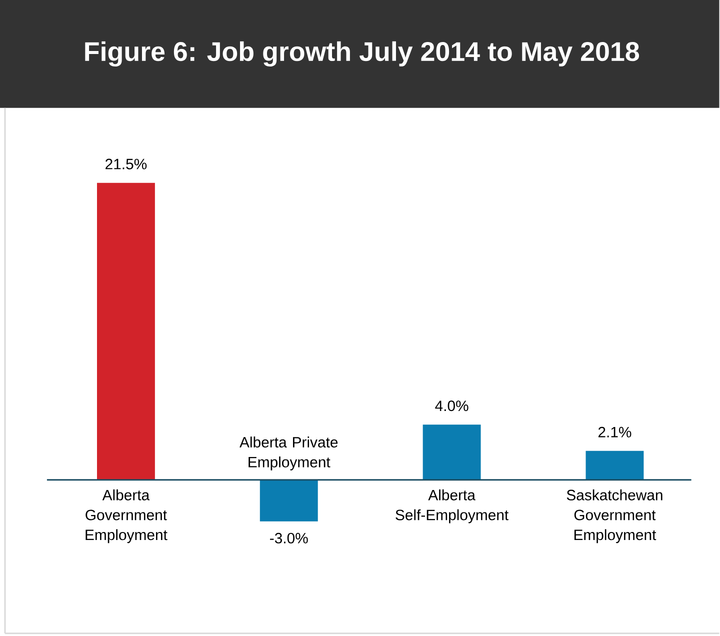 The width and height of the screenshot is (720, 636). Describe the element at coordinates (362, 53) in the screenshot. I see `chart-title: Figure 6: Job growth July 2014 to May 2018` at that location.